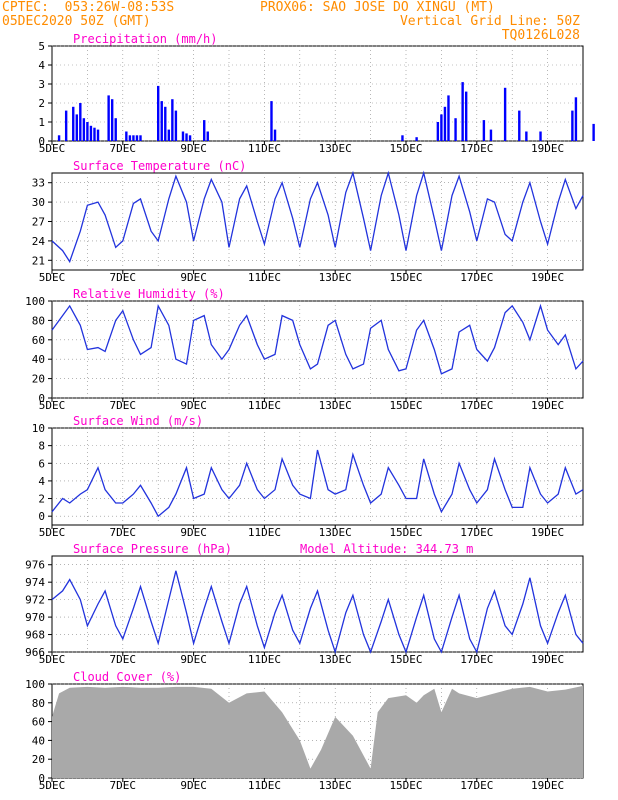 The height and width of the screenshot is (800, 618). Describe the element at coordinates (489, 21) in the screenshot. I see `vertical-grid-note: Vertical Grid Line: 50Z` at that location.